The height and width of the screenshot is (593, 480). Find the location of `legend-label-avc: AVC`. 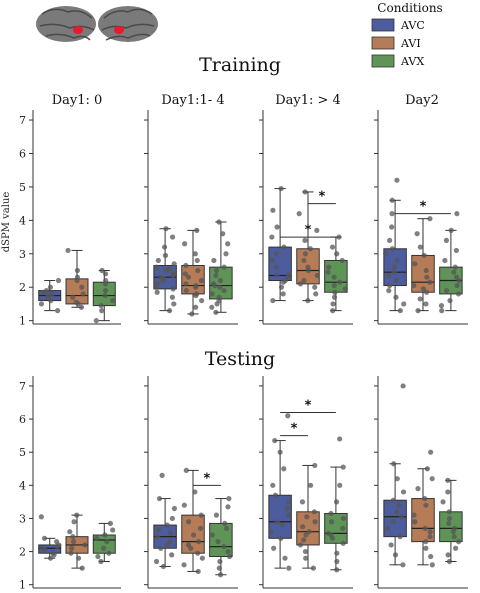

legend-label-avc: AVC is located at coordinates (412, 25).